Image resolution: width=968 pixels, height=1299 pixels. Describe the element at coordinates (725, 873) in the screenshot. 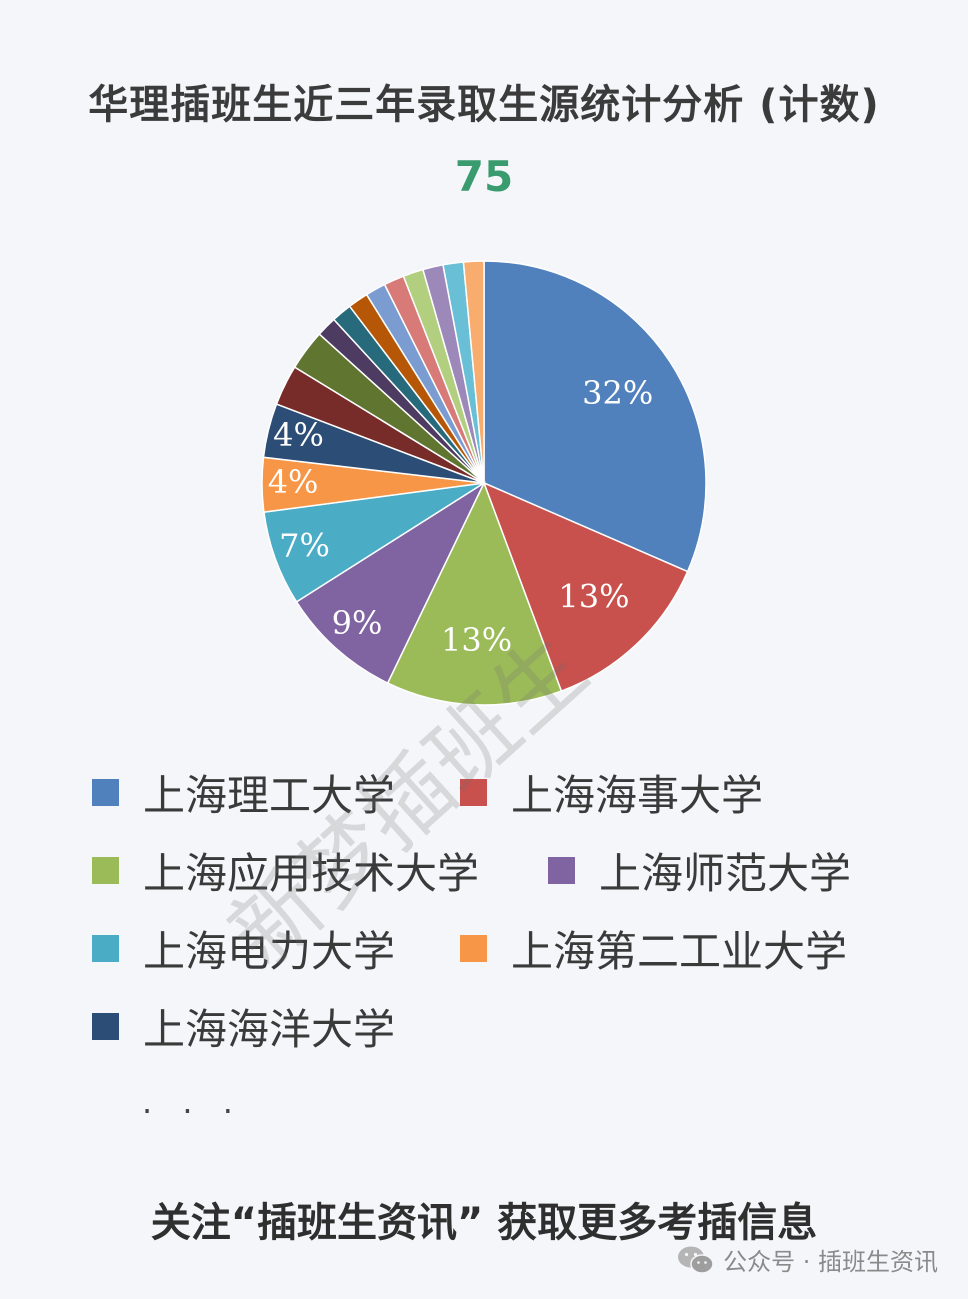

I see `legend-label: 上海师范大学` at that location.